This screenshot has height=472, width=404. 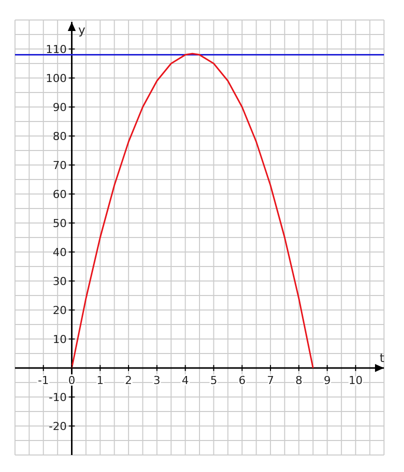 What do you see at coordinates (270, 380) in the screenshot?
I see `x-tick-label: 7` at bounding box center [270, 380].